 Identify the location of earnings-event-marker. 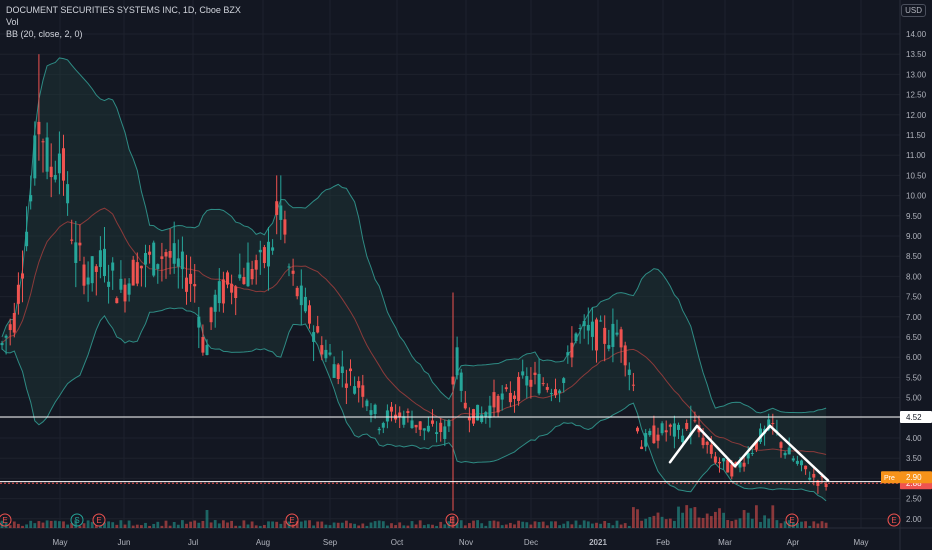
(452, 520).